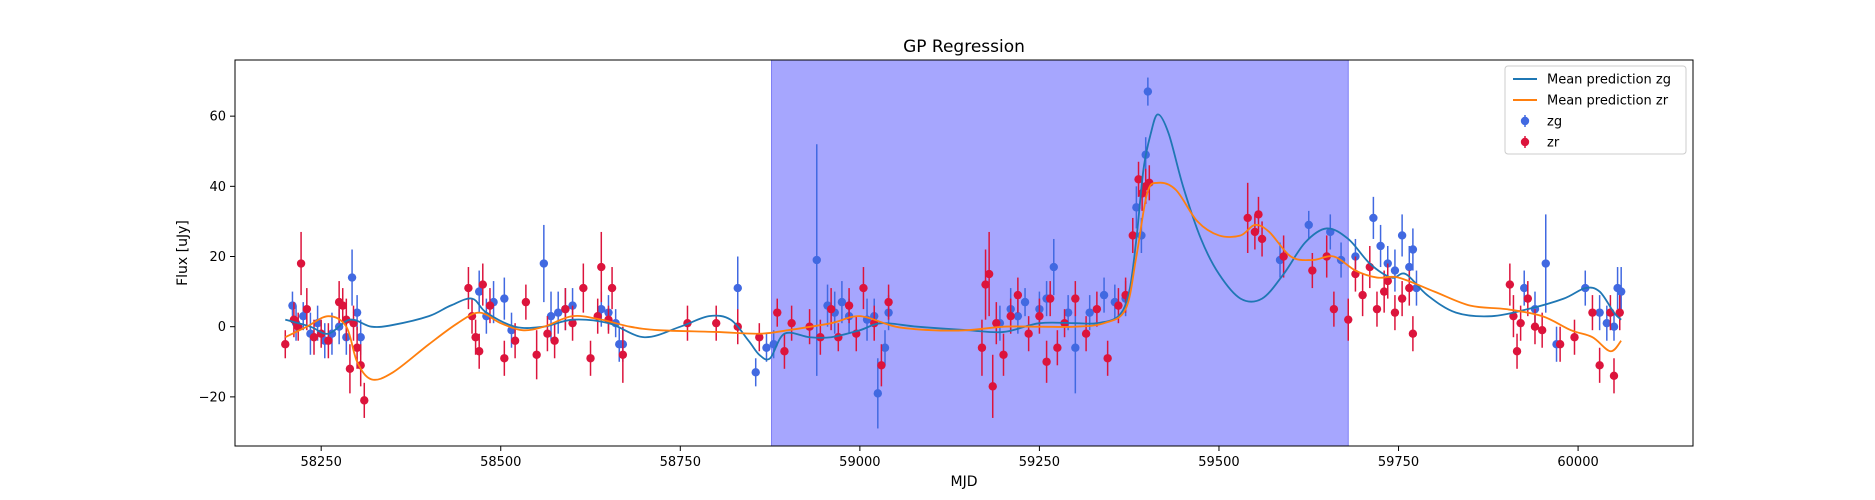 The width and height of the screenshot is (1875, 500). I want to click on legend-swatch-point, so click(1525, 142).